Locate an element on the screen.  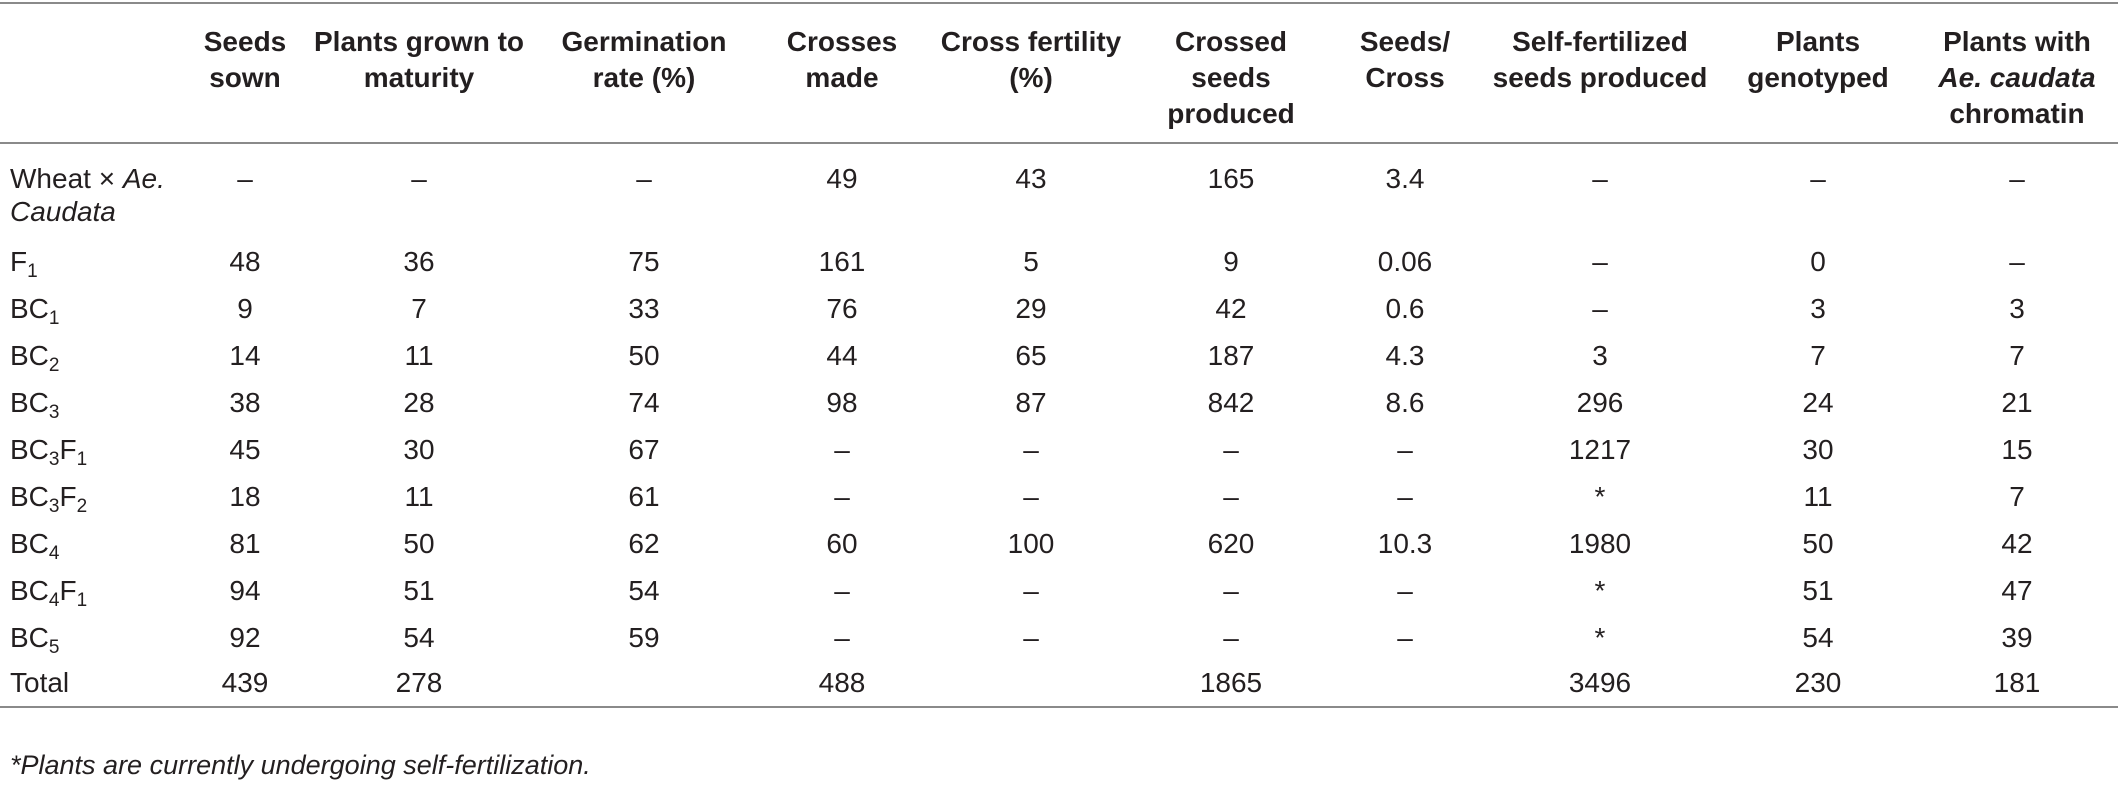
header-seeds-per-cross: Seeds/ Cross is located at coordinates (1405, 73).